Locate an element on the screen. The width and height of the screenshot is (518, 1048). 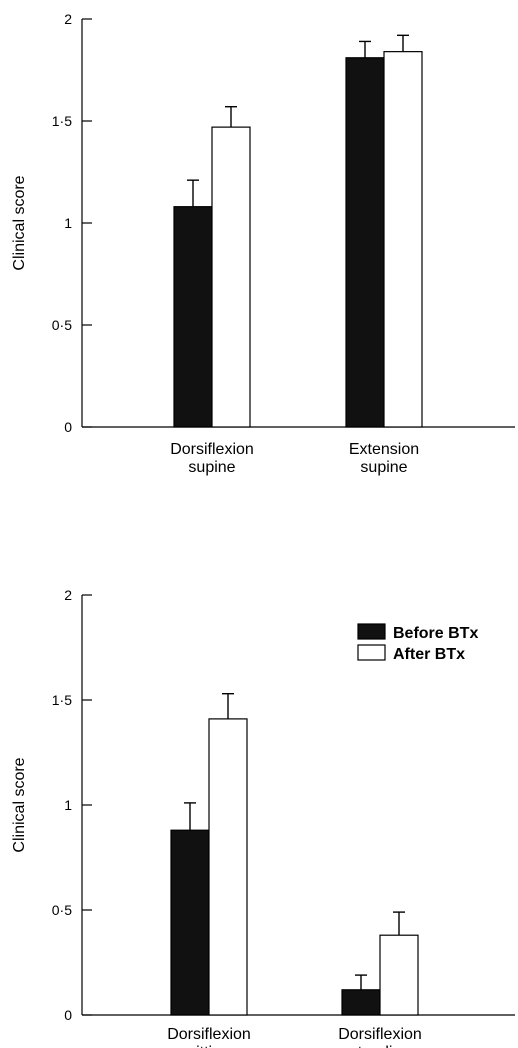
category-label-line: sitting is located at coordinates (209, 1046).